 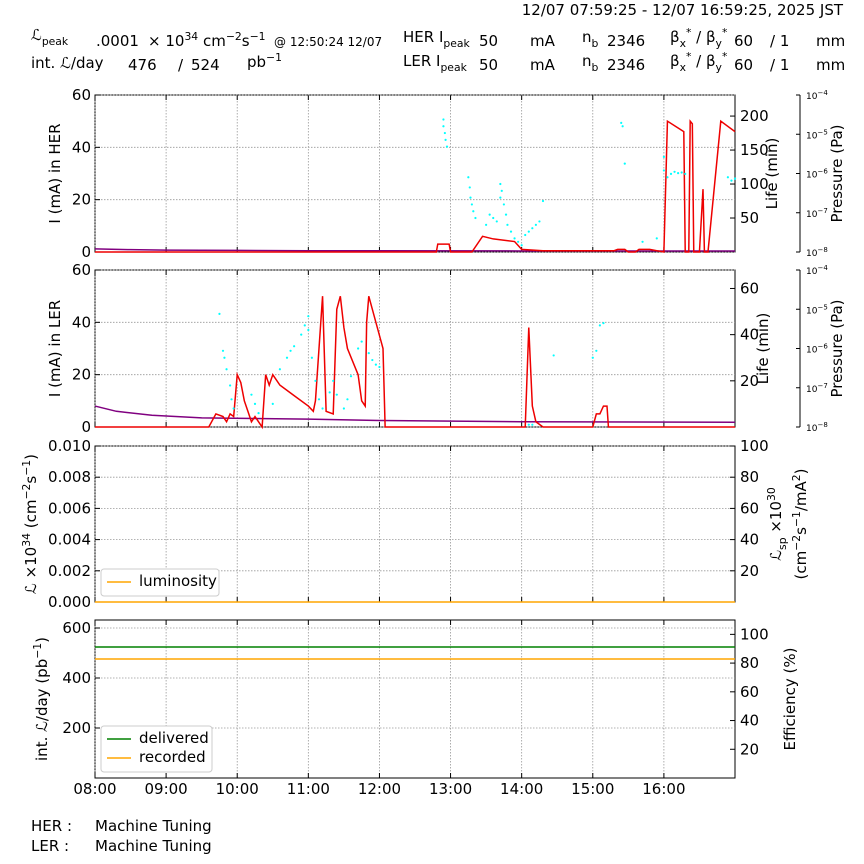 What do you see at coordinates (689, 56) in the screenshot?
I see `superscript: *` at bounding box center [689, 56].